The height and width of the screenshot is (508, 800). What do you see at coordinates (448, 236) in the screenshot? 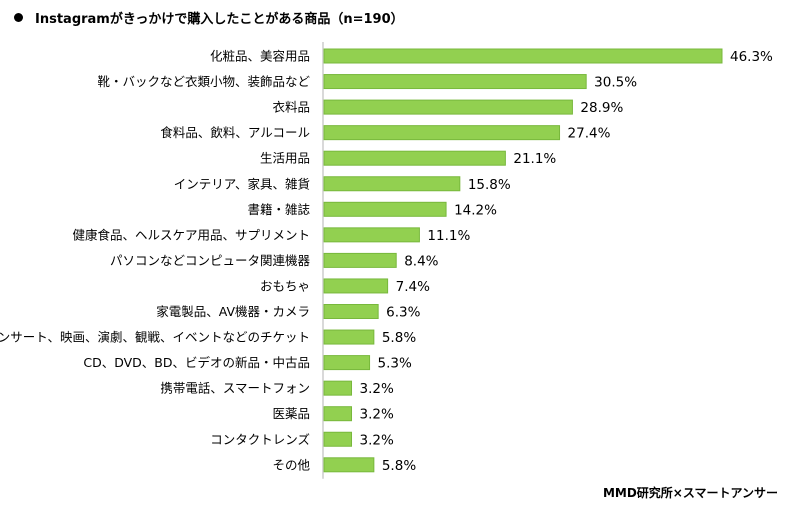
I see `value-label: 11.1%` at bounding box center [448, 236].